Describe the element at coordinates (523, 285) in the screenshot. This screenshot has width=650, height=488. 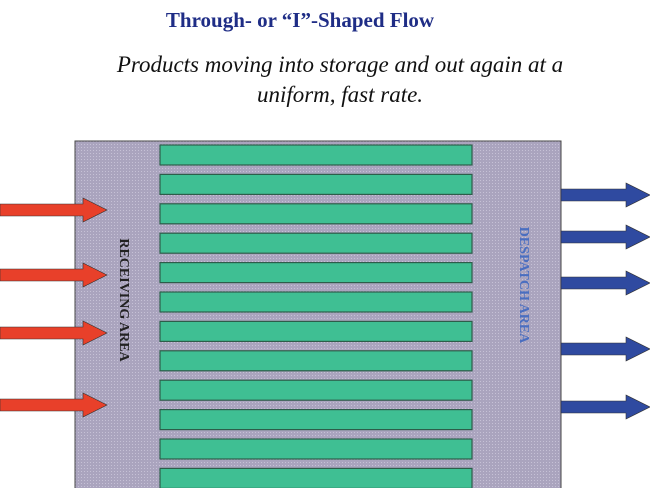
I see `despatch-area-label: DESPATCH AREA` at that location.